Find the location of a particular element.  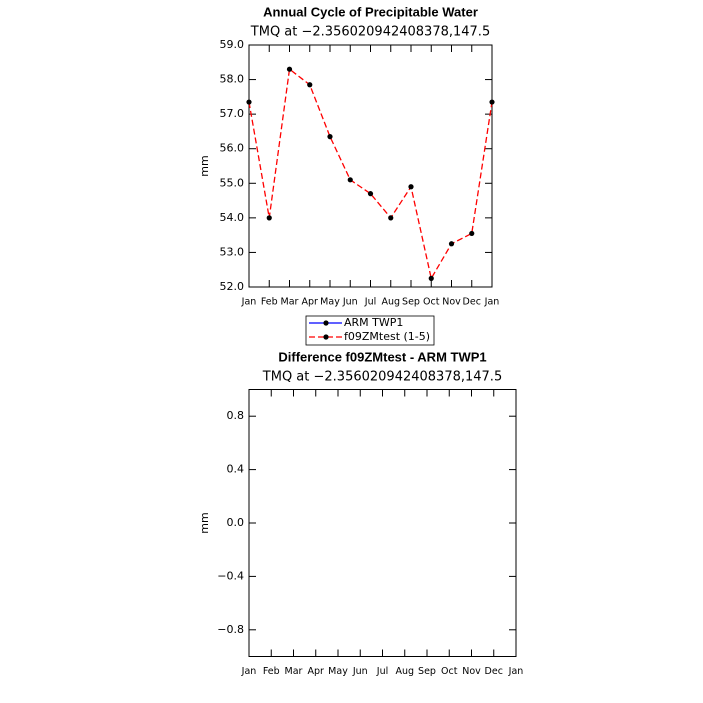

y-tick-label: 58.0 is located at coordinates (232, 79).